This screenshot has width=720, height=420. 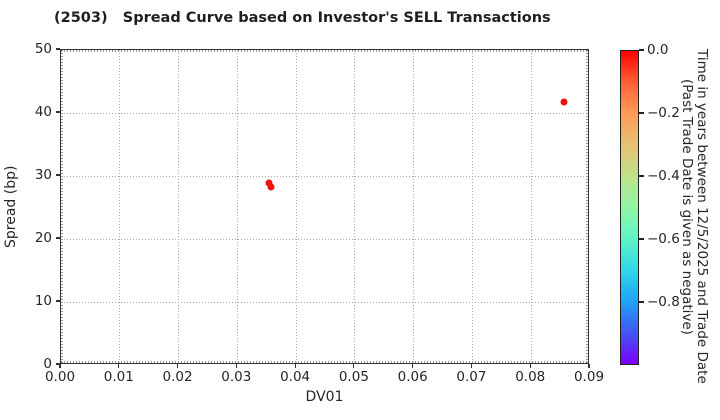 I want to click on y-tick-label: 30, so click(x=43, y=175).